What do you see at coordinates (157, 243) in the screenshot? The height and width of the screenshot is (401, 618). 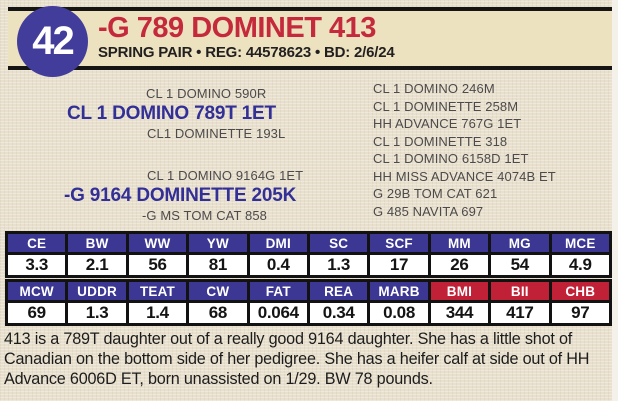 I see `epd-header-cell: WW` at bounding box center [157, 243].